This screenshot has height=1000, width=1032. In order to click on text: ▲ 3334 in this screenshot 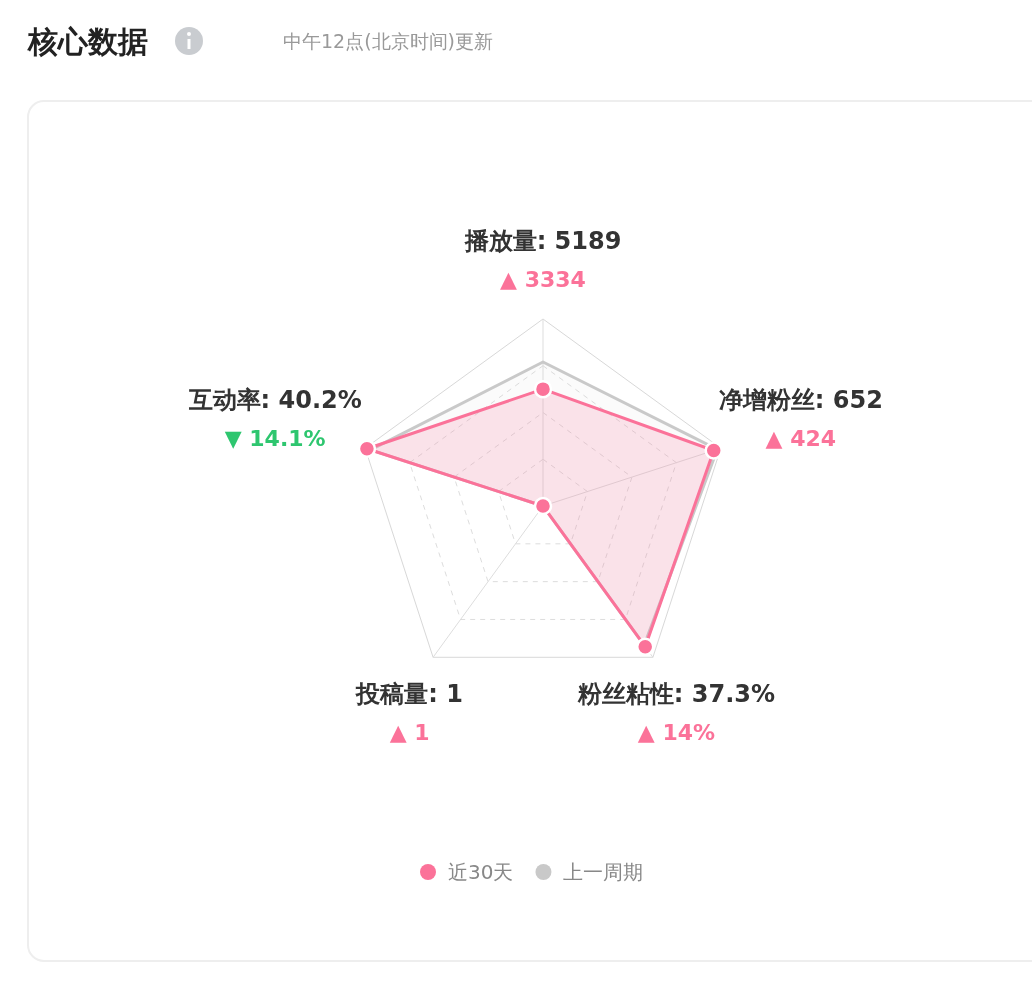, I will do `click(543, 279)`.